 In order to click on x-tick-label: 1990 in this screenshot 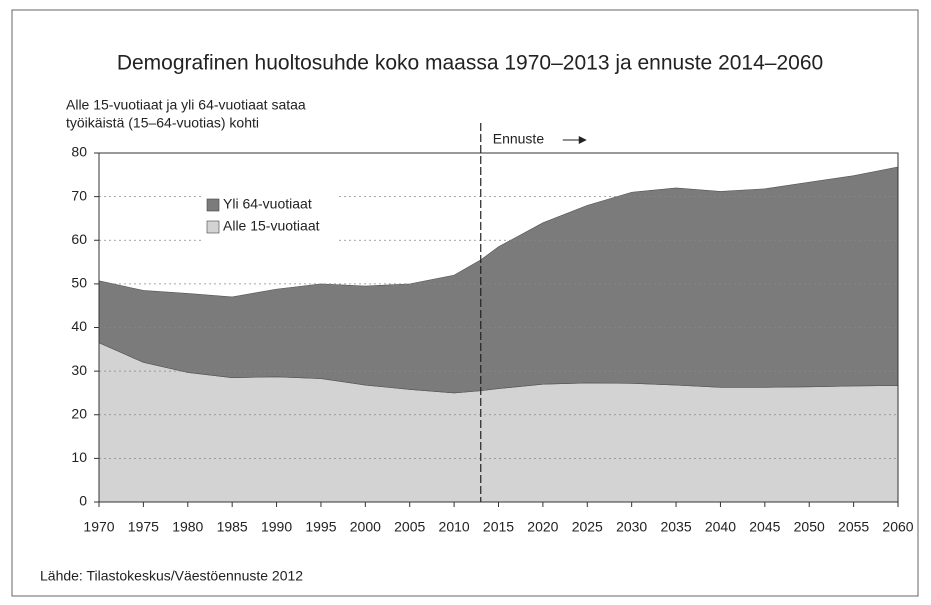, I will do `click(276, 527)`.